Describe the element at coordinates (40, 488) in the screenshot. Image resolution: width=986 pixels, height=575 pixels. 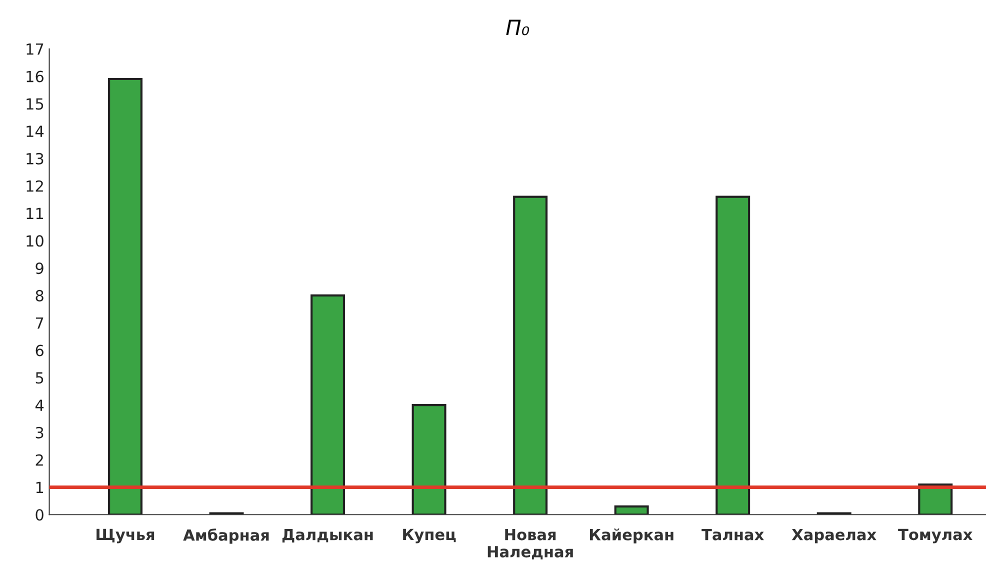
I see `y-tick-label: 1` at that location.